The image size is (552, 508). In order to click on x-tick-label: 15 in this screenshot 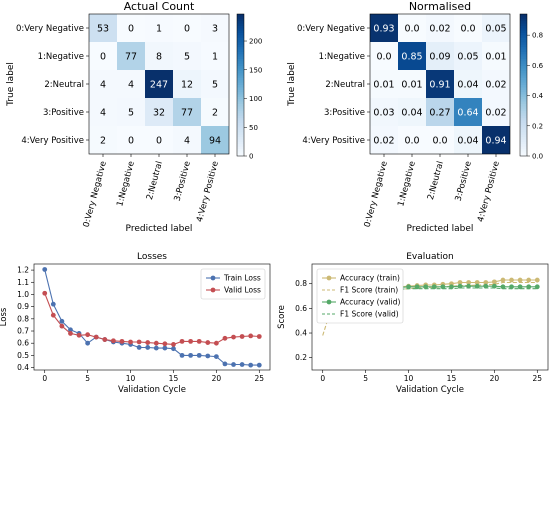, I will do `click(452, 378)`.